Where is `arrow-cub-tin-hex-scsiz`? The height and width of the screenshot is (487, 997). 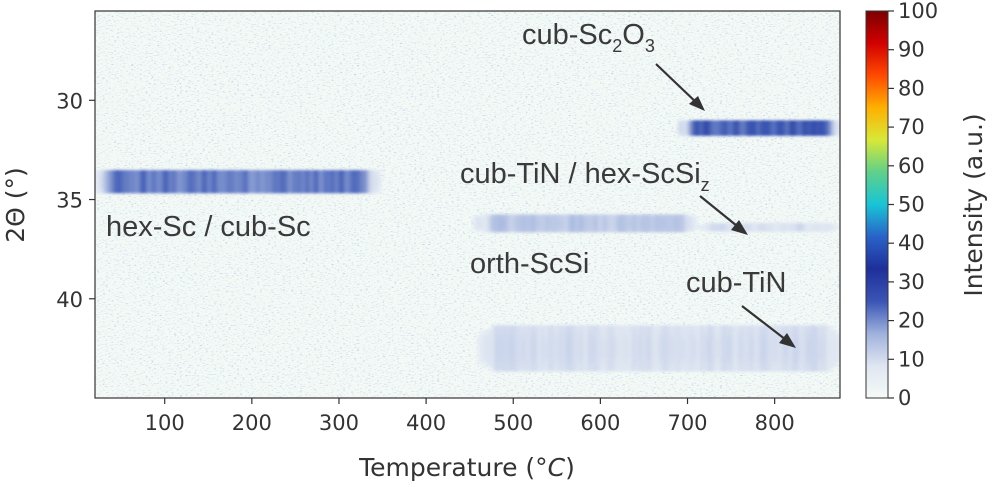 arrow-cub-tin-hex-scsiz is located at coordinates (721, 213).